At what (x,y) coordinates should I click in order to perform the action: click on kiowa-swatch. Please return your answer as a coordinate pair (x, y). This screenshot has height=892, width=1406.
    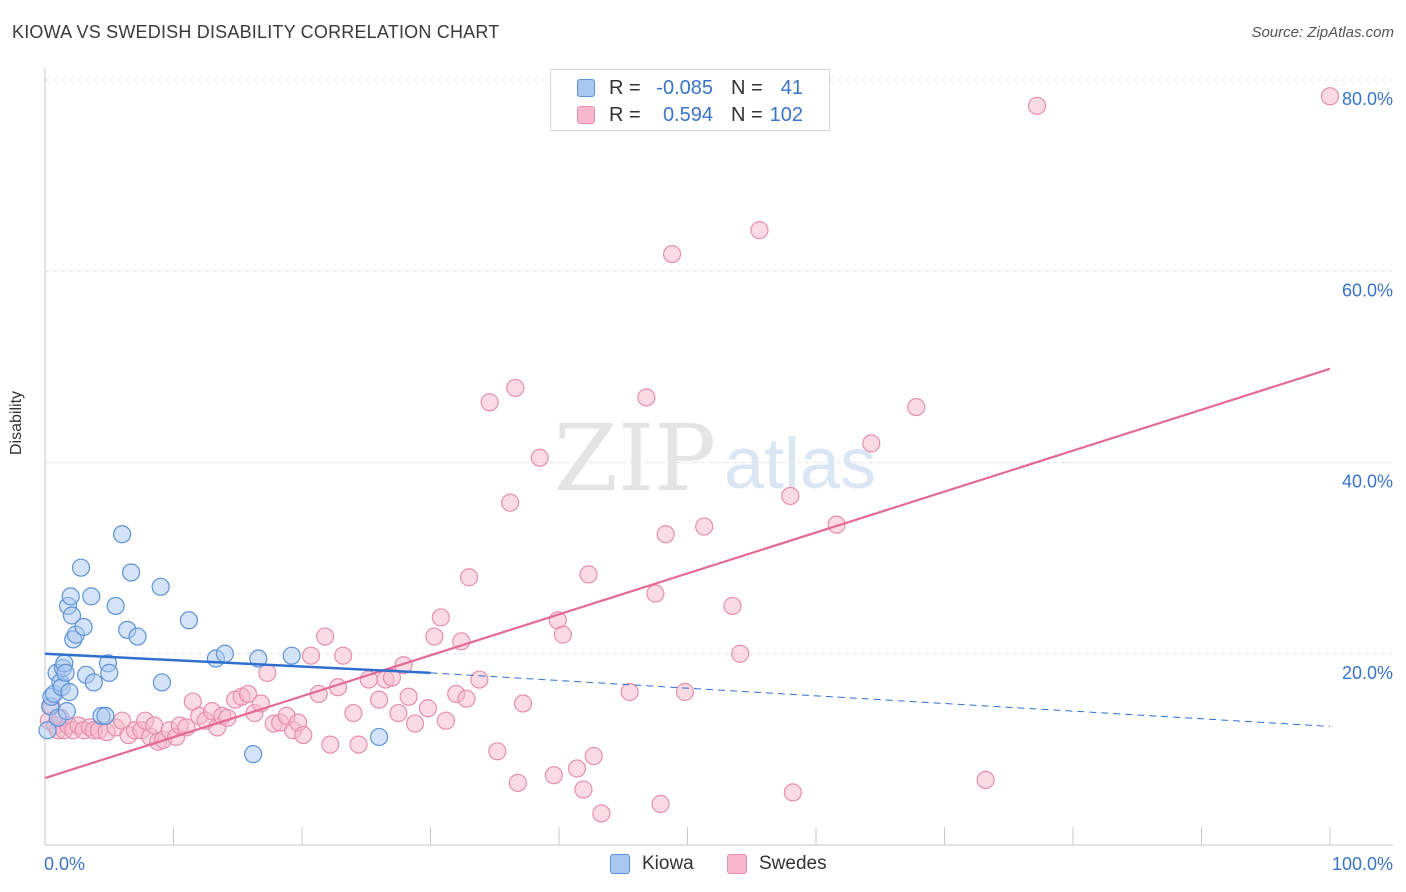
    Looking at the image, I should click on (586, 88).